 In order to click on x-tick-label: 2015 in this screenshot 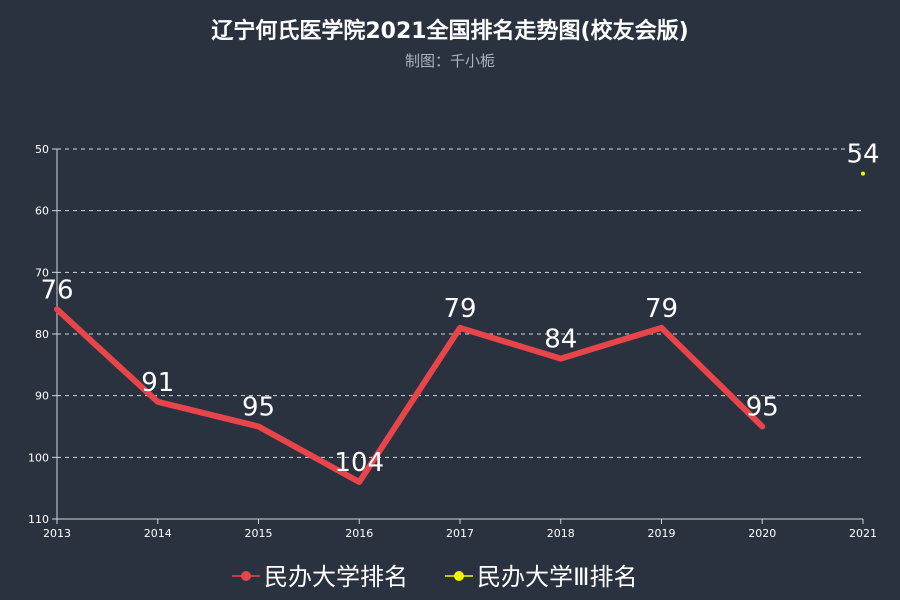, I will do `click(259, 533)`.